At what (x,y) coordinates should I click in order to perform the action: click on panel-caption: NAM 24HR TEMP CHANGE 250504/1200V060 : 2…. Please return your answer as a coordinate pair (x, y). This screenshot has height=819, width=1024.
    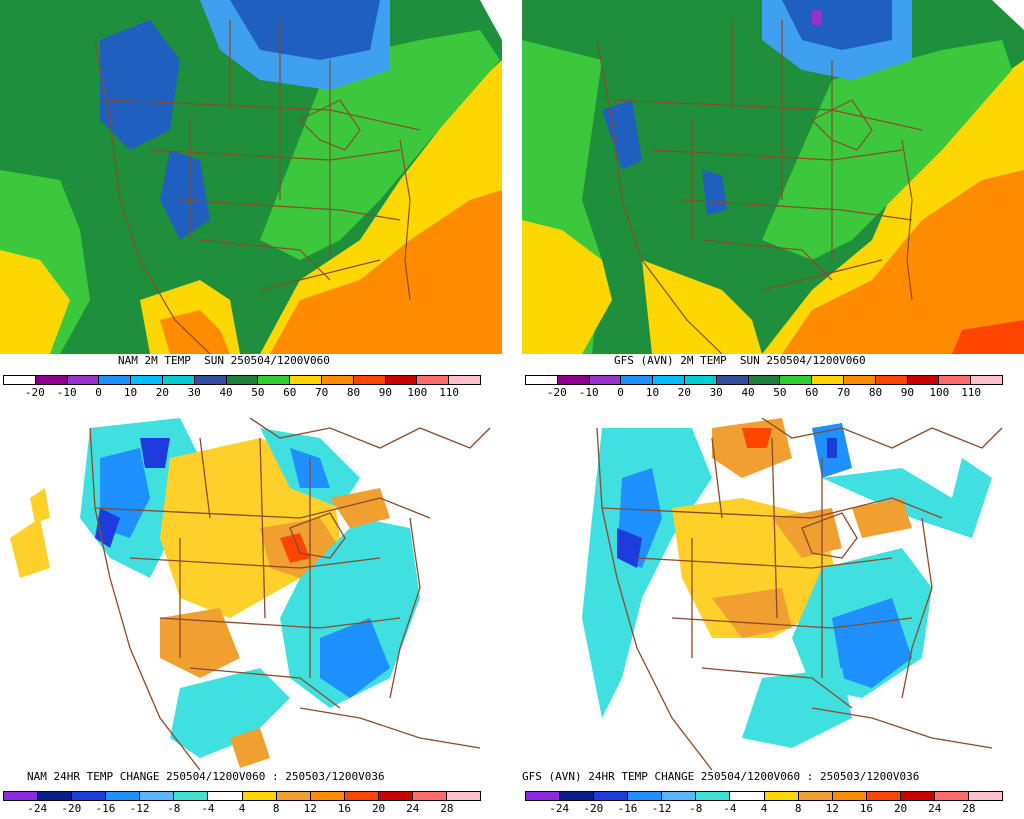
    Looking at the image, I should click on (206, 776).